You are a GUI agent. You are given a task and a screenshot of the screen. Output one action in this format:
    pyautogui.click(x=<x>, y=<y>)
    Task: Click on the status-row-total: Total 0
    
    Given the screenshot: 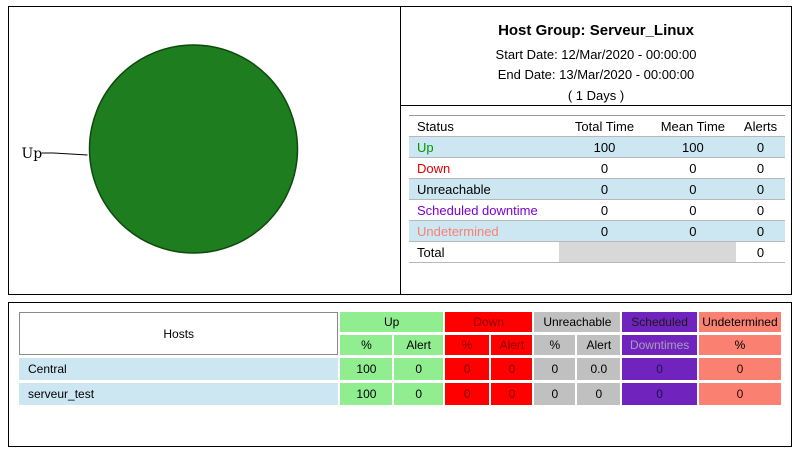 What is the action you would take?
    pyautogui.click(x=597, y=252)
    